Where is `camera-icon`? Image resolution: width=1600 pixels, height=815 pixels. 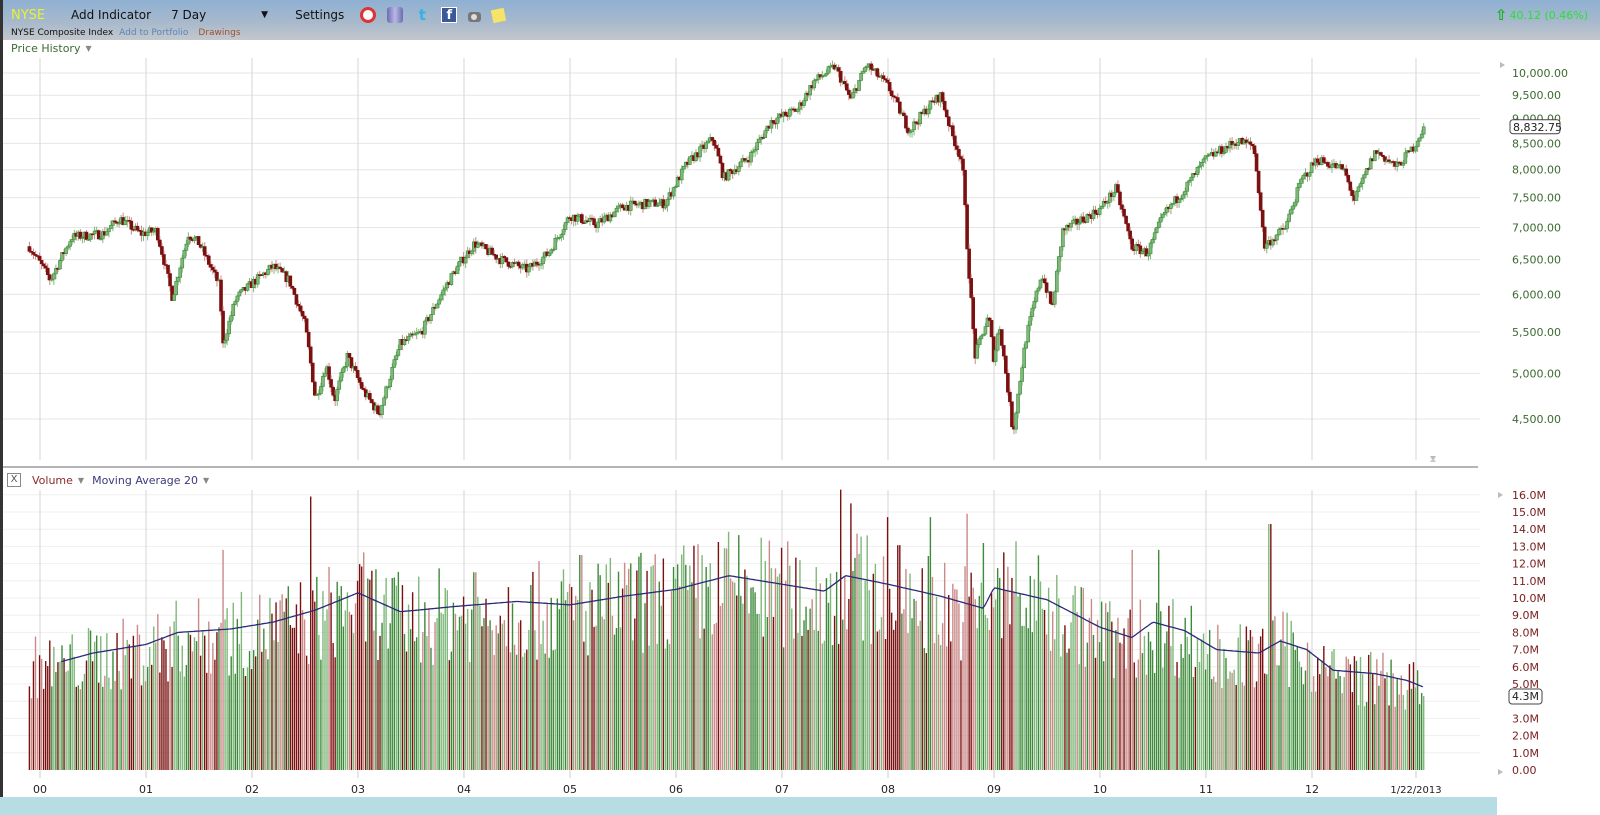 camera-icon is located at coordinates (475, 16).